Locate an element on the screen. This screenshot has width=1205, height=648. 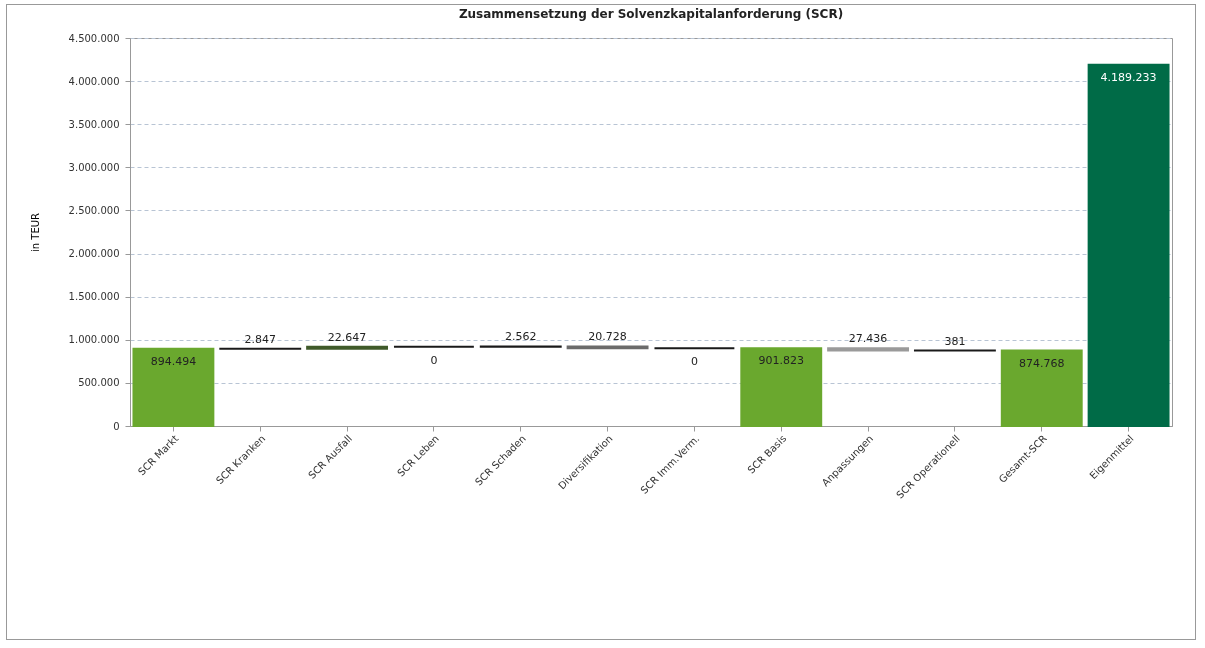
y-axis-title: in TEUR is located at coordinates (35, 232).